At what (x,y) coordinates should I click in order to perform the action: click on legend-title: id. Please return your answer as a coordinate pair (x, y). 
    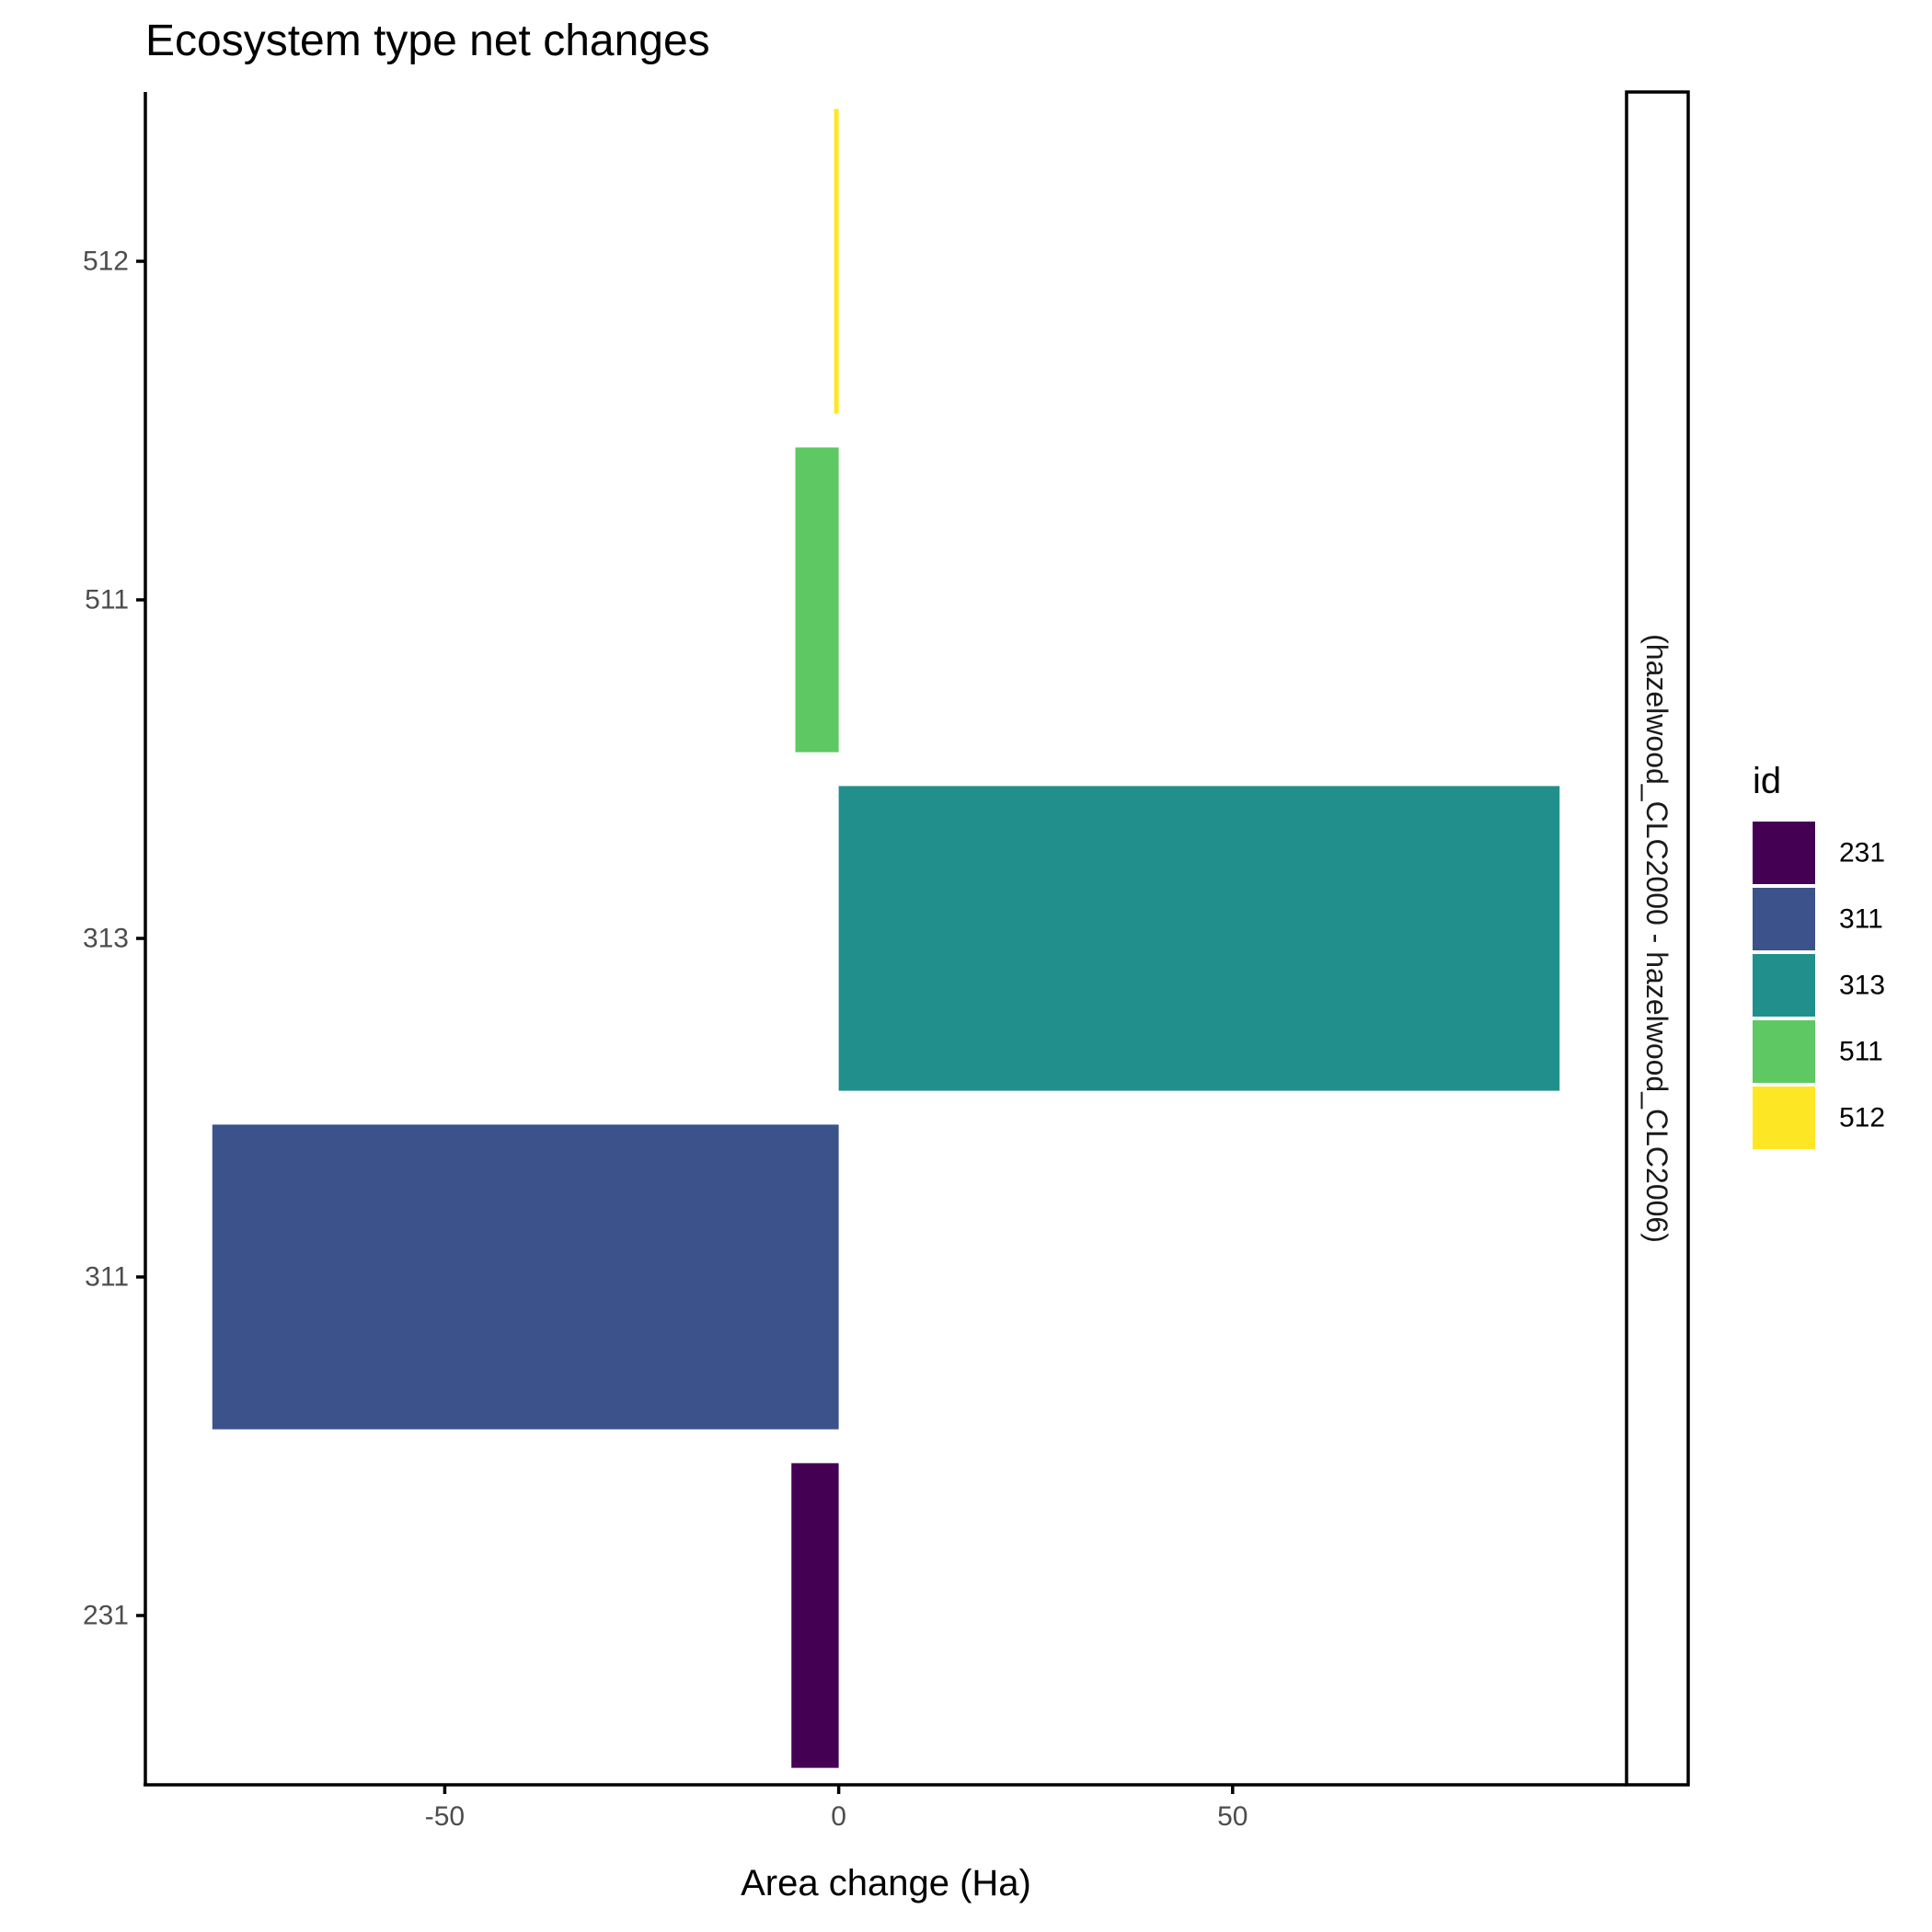
    Looking at the image, I should click on (1767, 781).